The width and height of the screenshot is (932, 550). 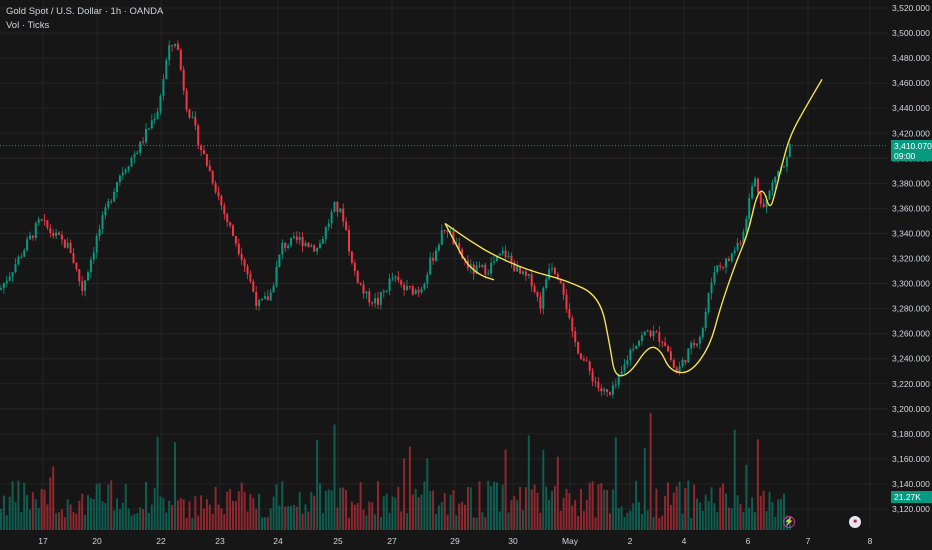 I want to click on annotation-curve, so click(x=469, y=252).